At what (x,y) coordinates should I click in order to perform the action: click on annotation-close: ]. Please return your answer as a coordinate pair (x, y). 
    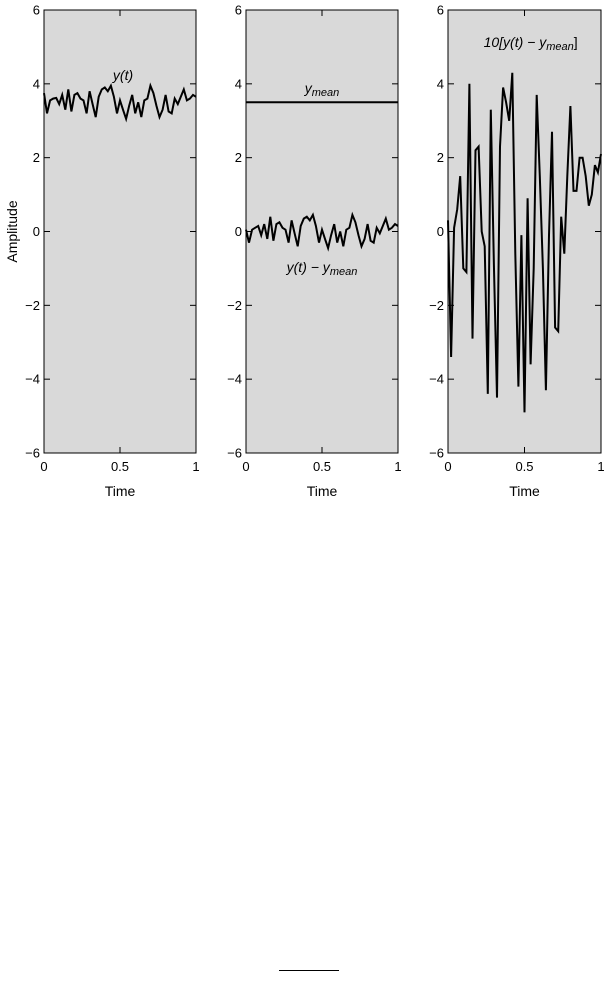
    Looking at the image, I should click on (576, 42).